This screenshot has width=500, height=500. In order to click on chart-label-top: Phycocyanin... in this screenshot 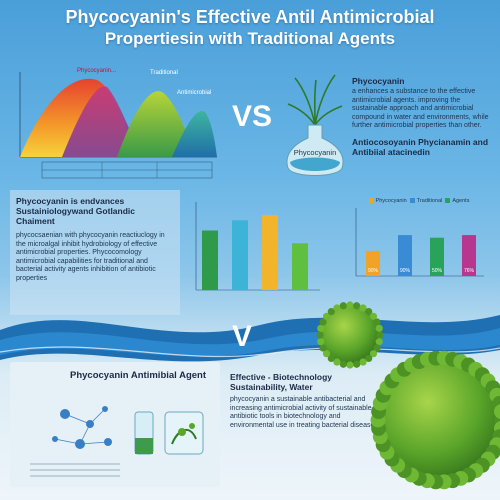, I will do `click(96, 71)`.